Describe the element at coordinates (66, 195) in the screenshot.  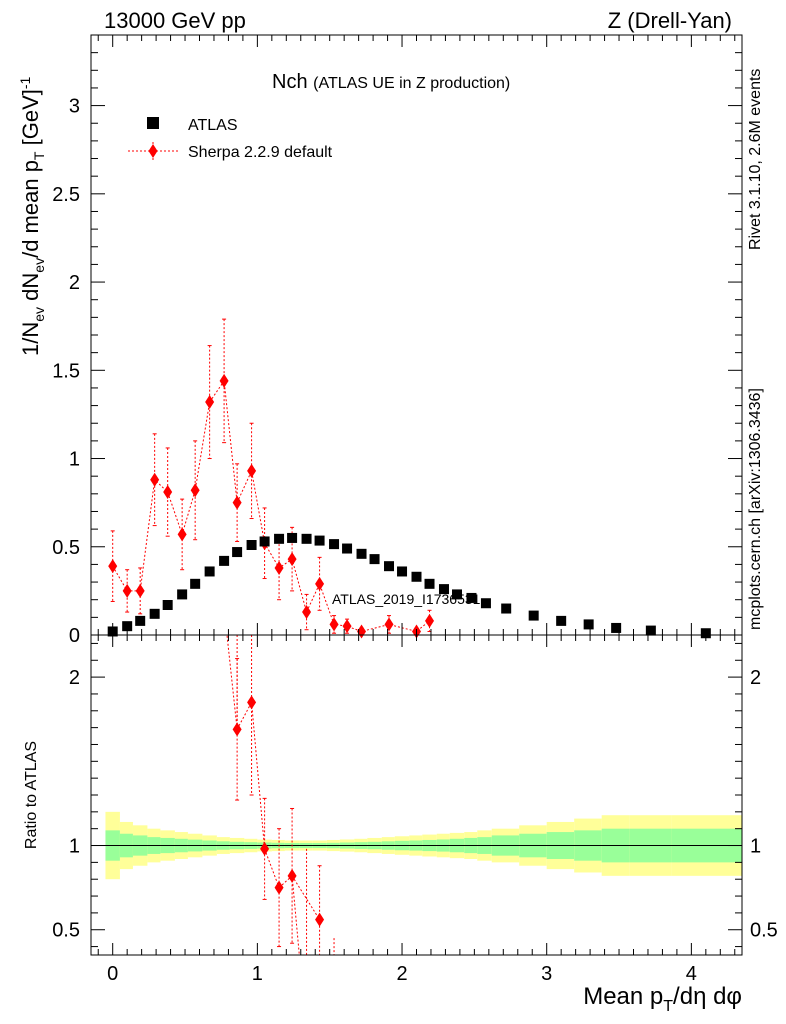
I see `main-y-tick-label: 2.5` at that location.